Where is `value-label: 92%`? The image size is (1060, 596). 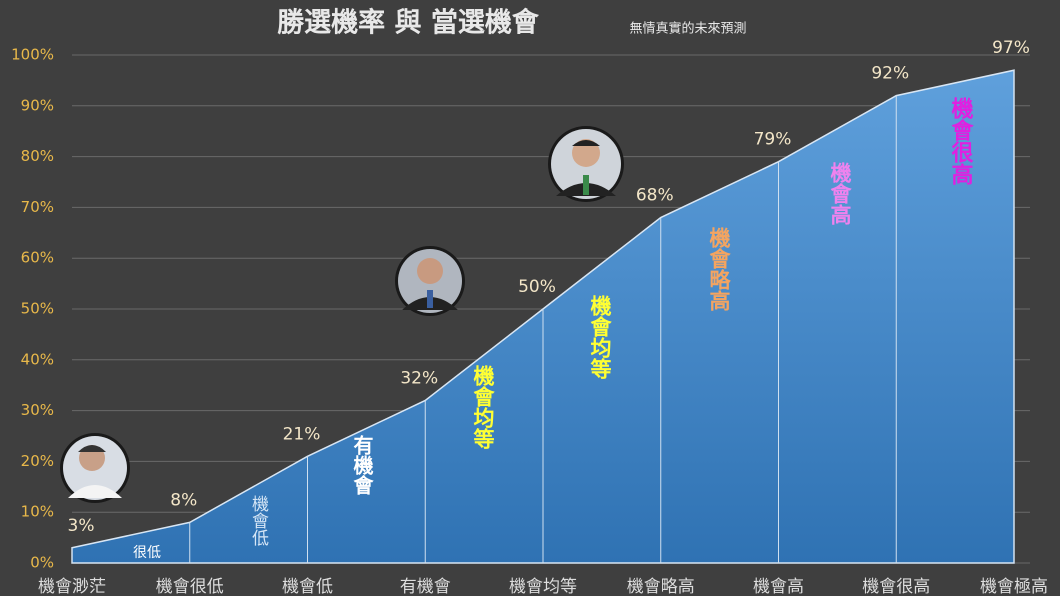
value-label: 92% is located at coordinates (890, 74).